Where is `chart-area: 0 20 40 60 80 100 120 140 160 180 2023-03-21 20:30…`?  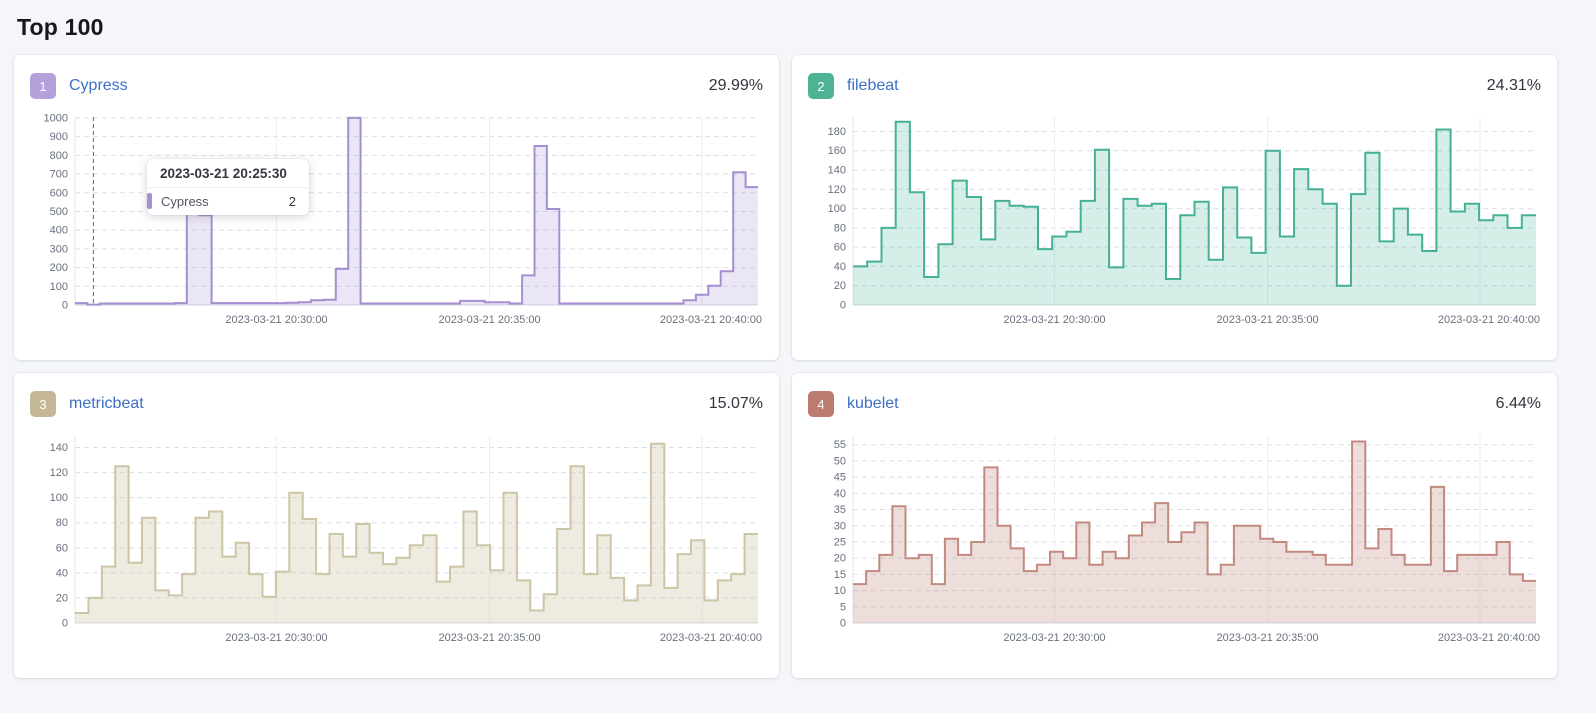 chart-area: 0 20 40 60 80 100 120 140 160 180 2023-03-21 20:30… is located at coordinates (1174, 225).